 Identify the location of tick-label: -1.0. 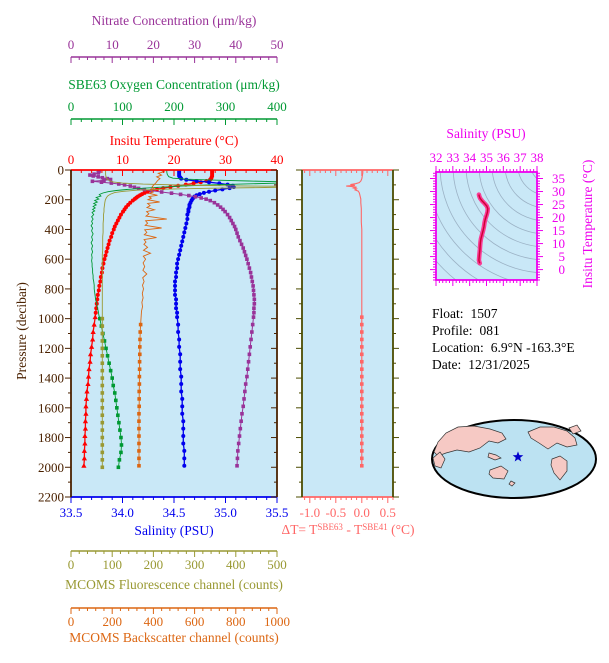
(310, 512).